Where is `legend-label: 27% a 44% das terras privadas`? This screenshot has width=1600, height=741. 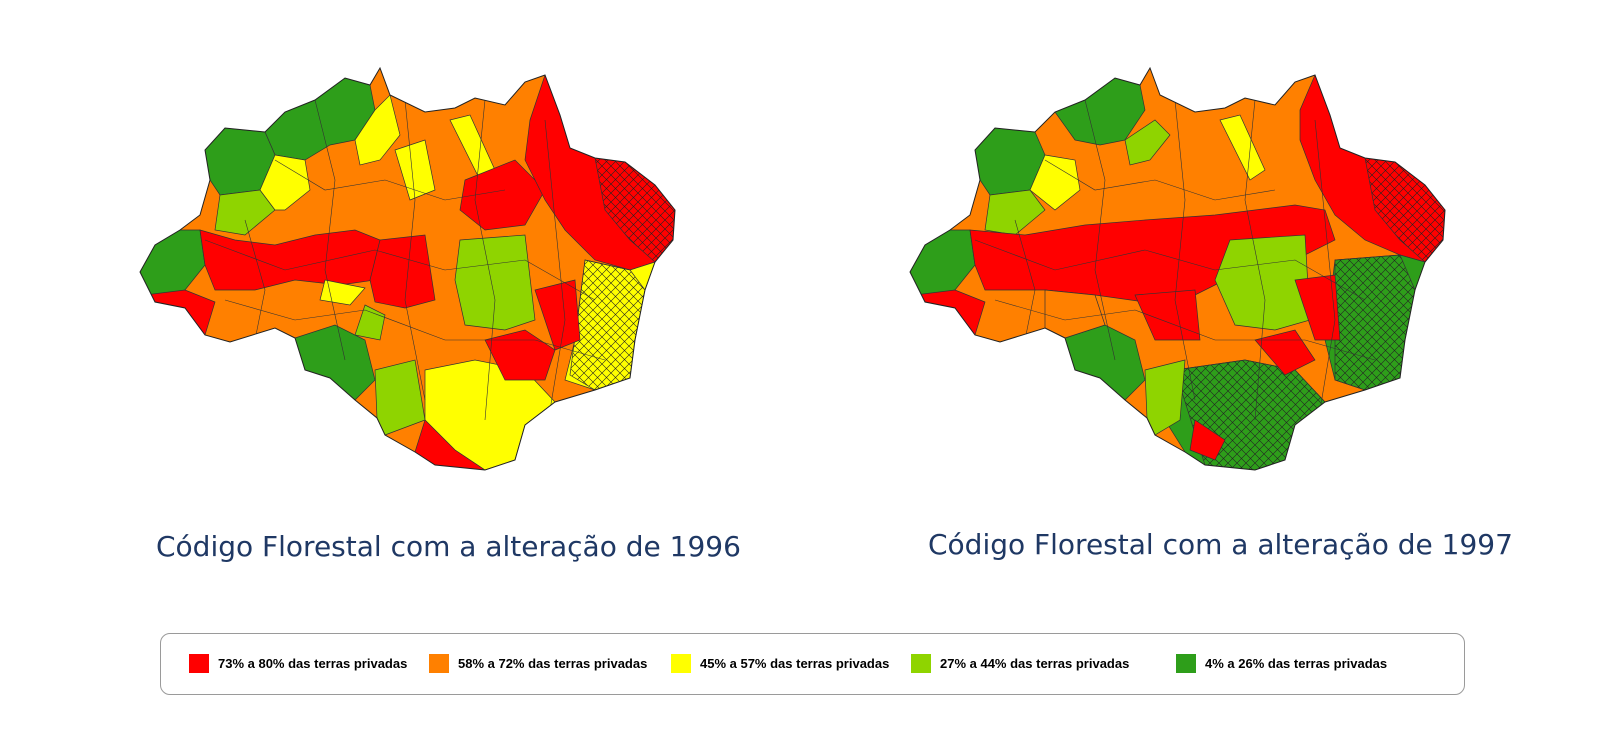 legend-label: 27% a 44% das terras privadas is located at coordinates (1035, 663).